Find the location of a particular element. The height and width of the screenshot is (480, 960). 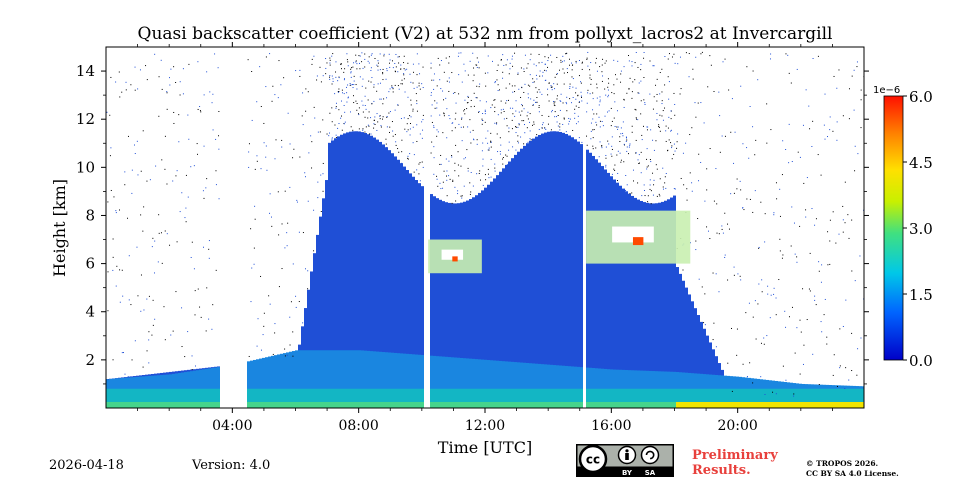

y-tick-label: 6 is located at coordinates (90, 264).